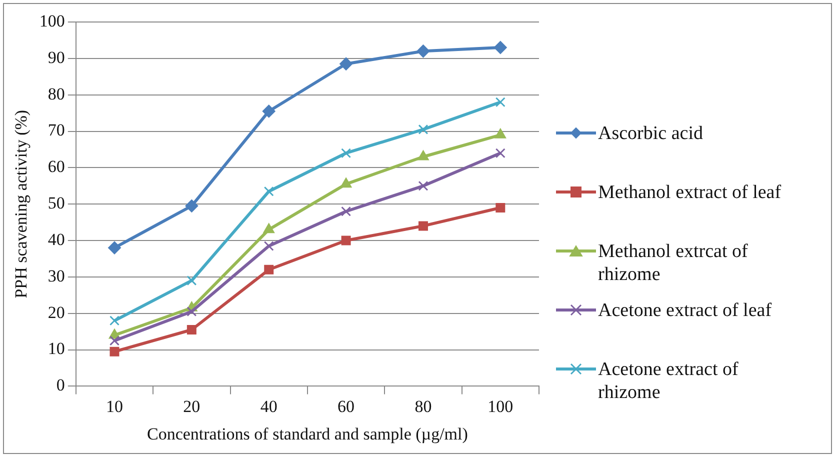 The height and width of the screenshot is (459, 837). What do you see at coordinates (669, 381) in the screenshot?
I see `legend-label: Acetone extract of rhizome` at bounding box center [669, 381].